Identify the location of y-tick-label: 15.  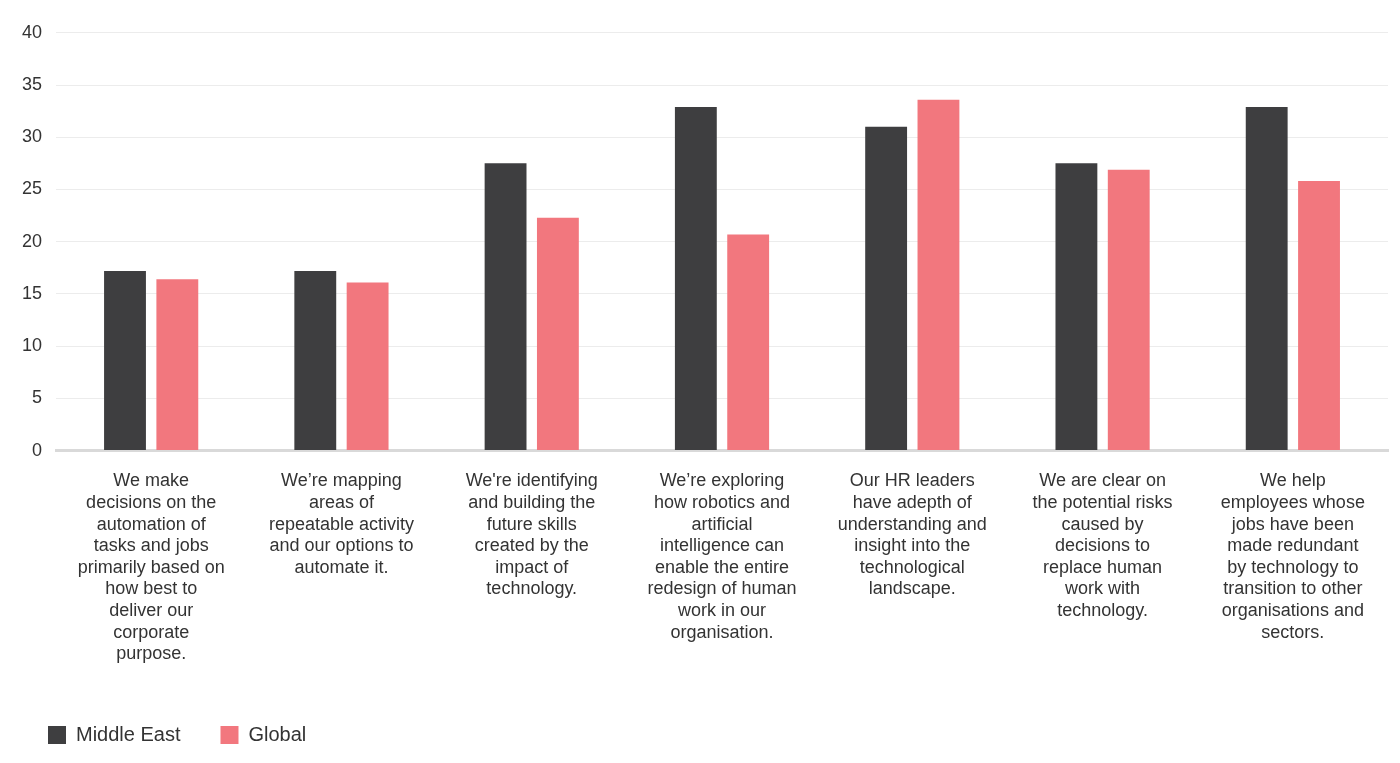
(32, 292).